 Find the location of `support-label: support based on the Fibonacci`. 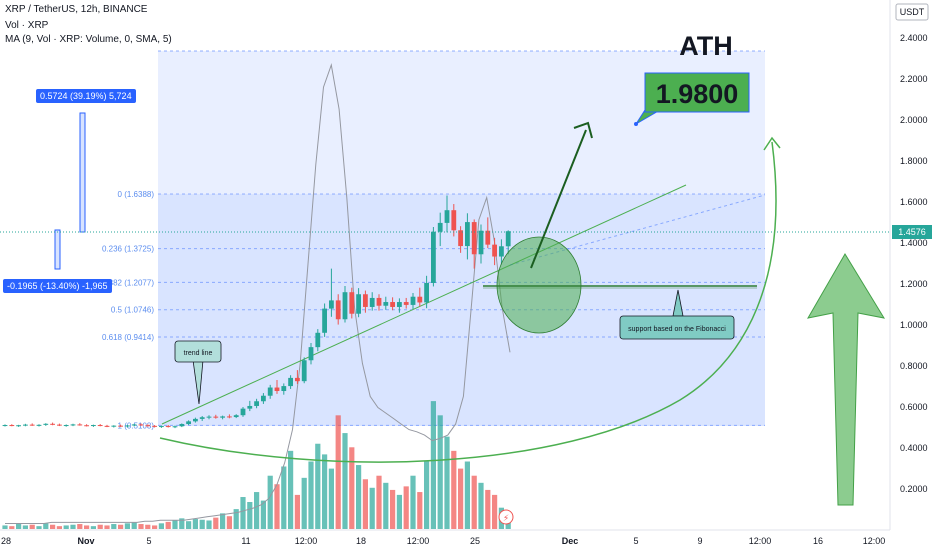

support-label: support based on the Fibonacci is located at coordinates (677, 329).